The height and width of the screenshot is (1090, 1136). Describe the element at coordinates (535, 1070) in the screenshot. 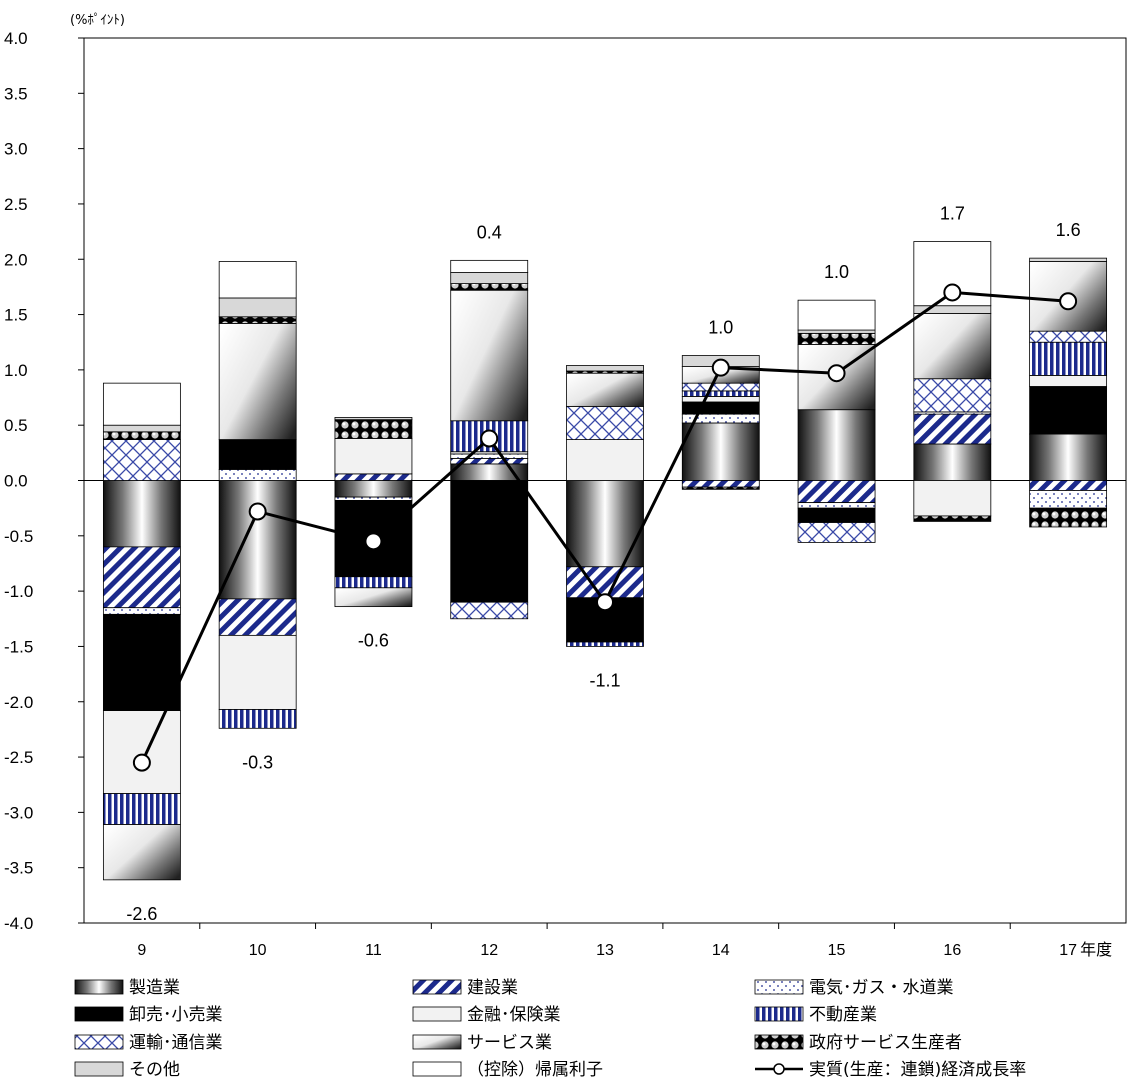

I see `legend-label: （控除）帰属利子` at that location.